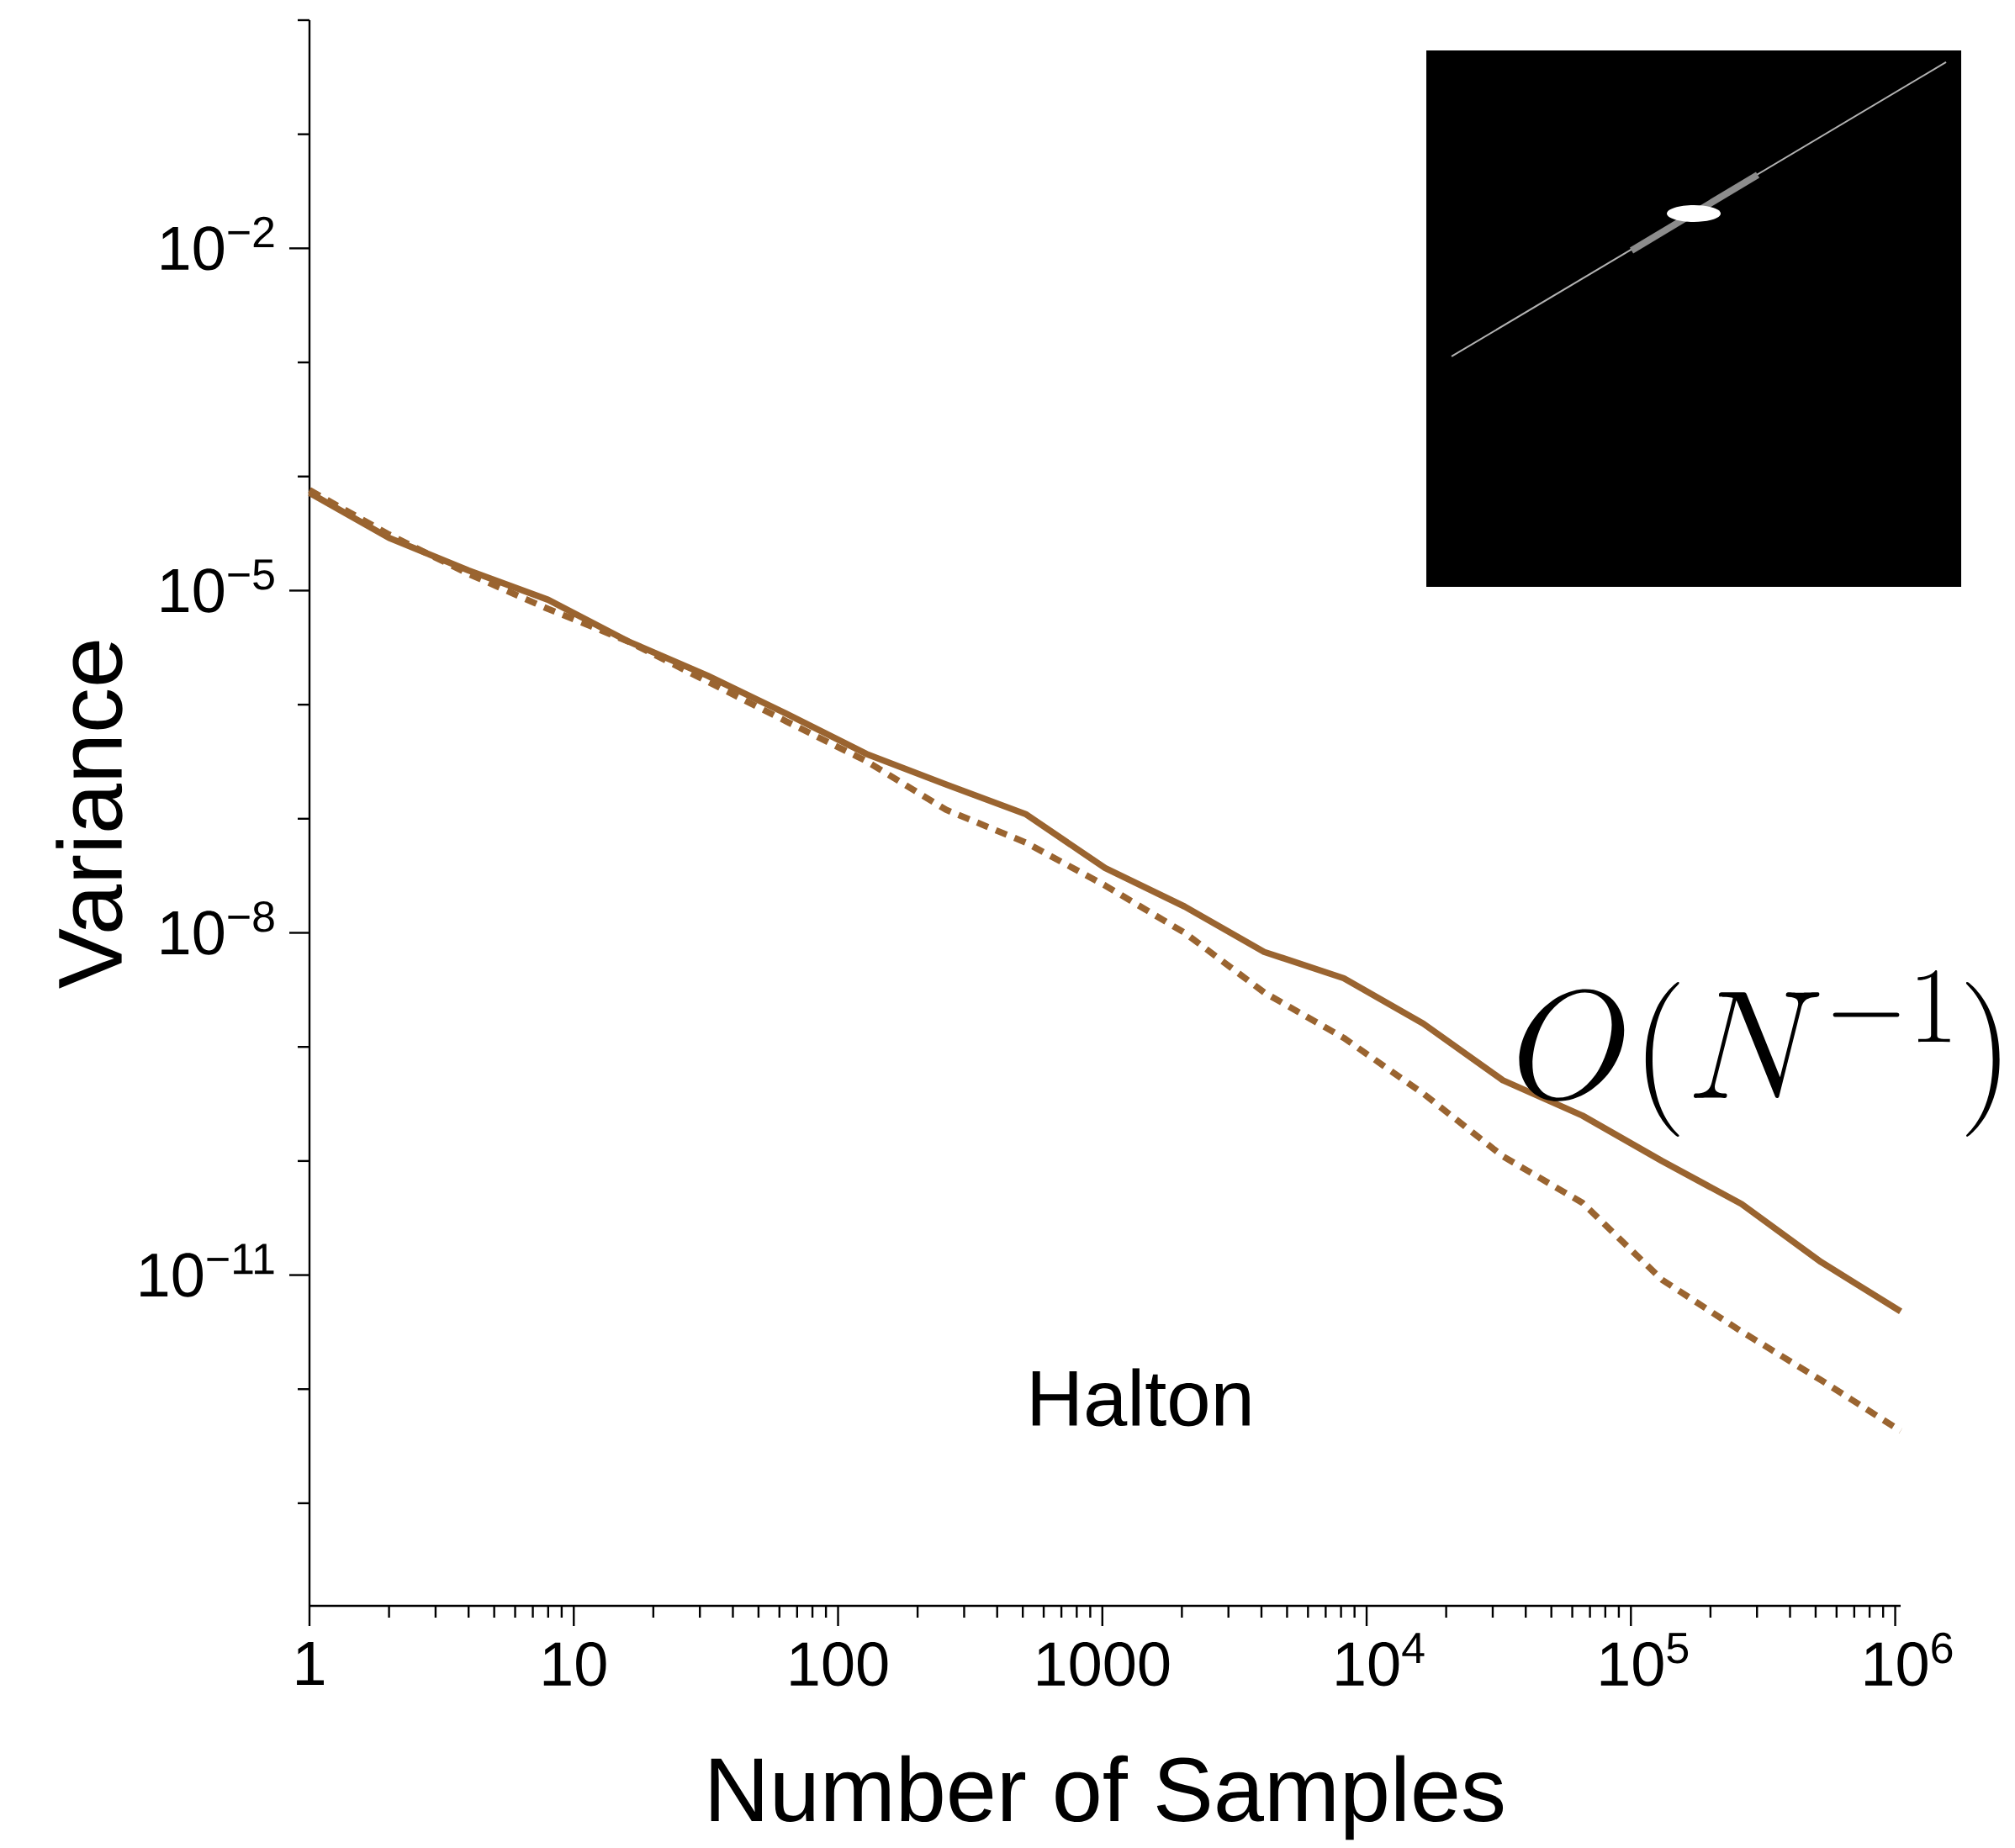  Describe the element at coordinates (1141, 1398) in the screenshot. I see `annotation: Halton` at that location.